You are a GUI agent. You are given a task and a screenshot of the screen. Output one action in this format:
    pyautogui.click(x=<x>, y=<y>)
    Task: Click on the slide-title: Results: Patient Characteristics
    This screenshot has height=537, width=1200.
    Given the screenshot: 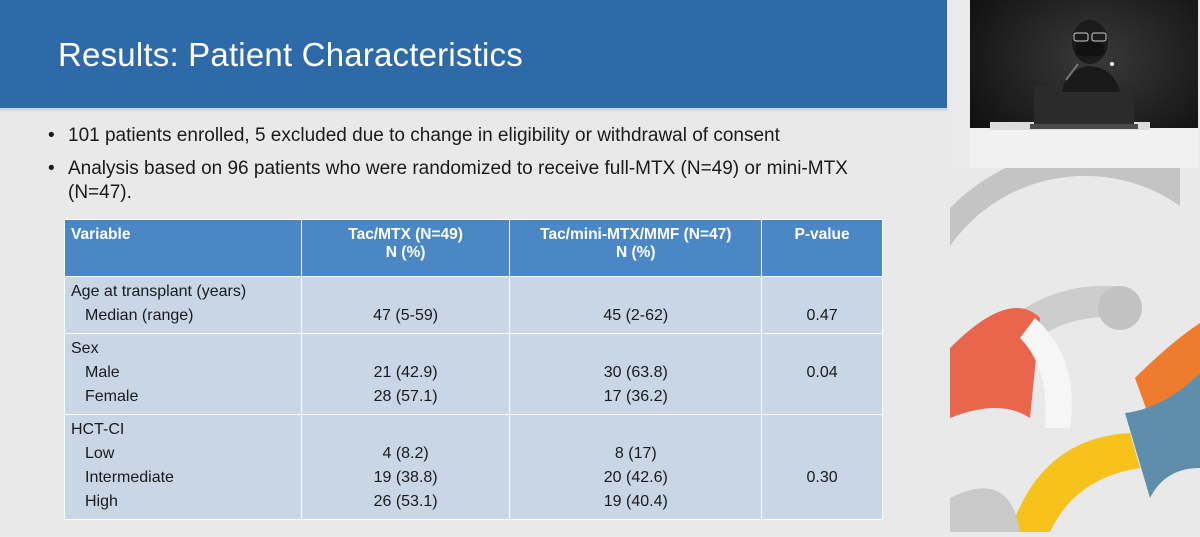 What is the action you would take?
    pyautogui.click(x=290, y=54)
    